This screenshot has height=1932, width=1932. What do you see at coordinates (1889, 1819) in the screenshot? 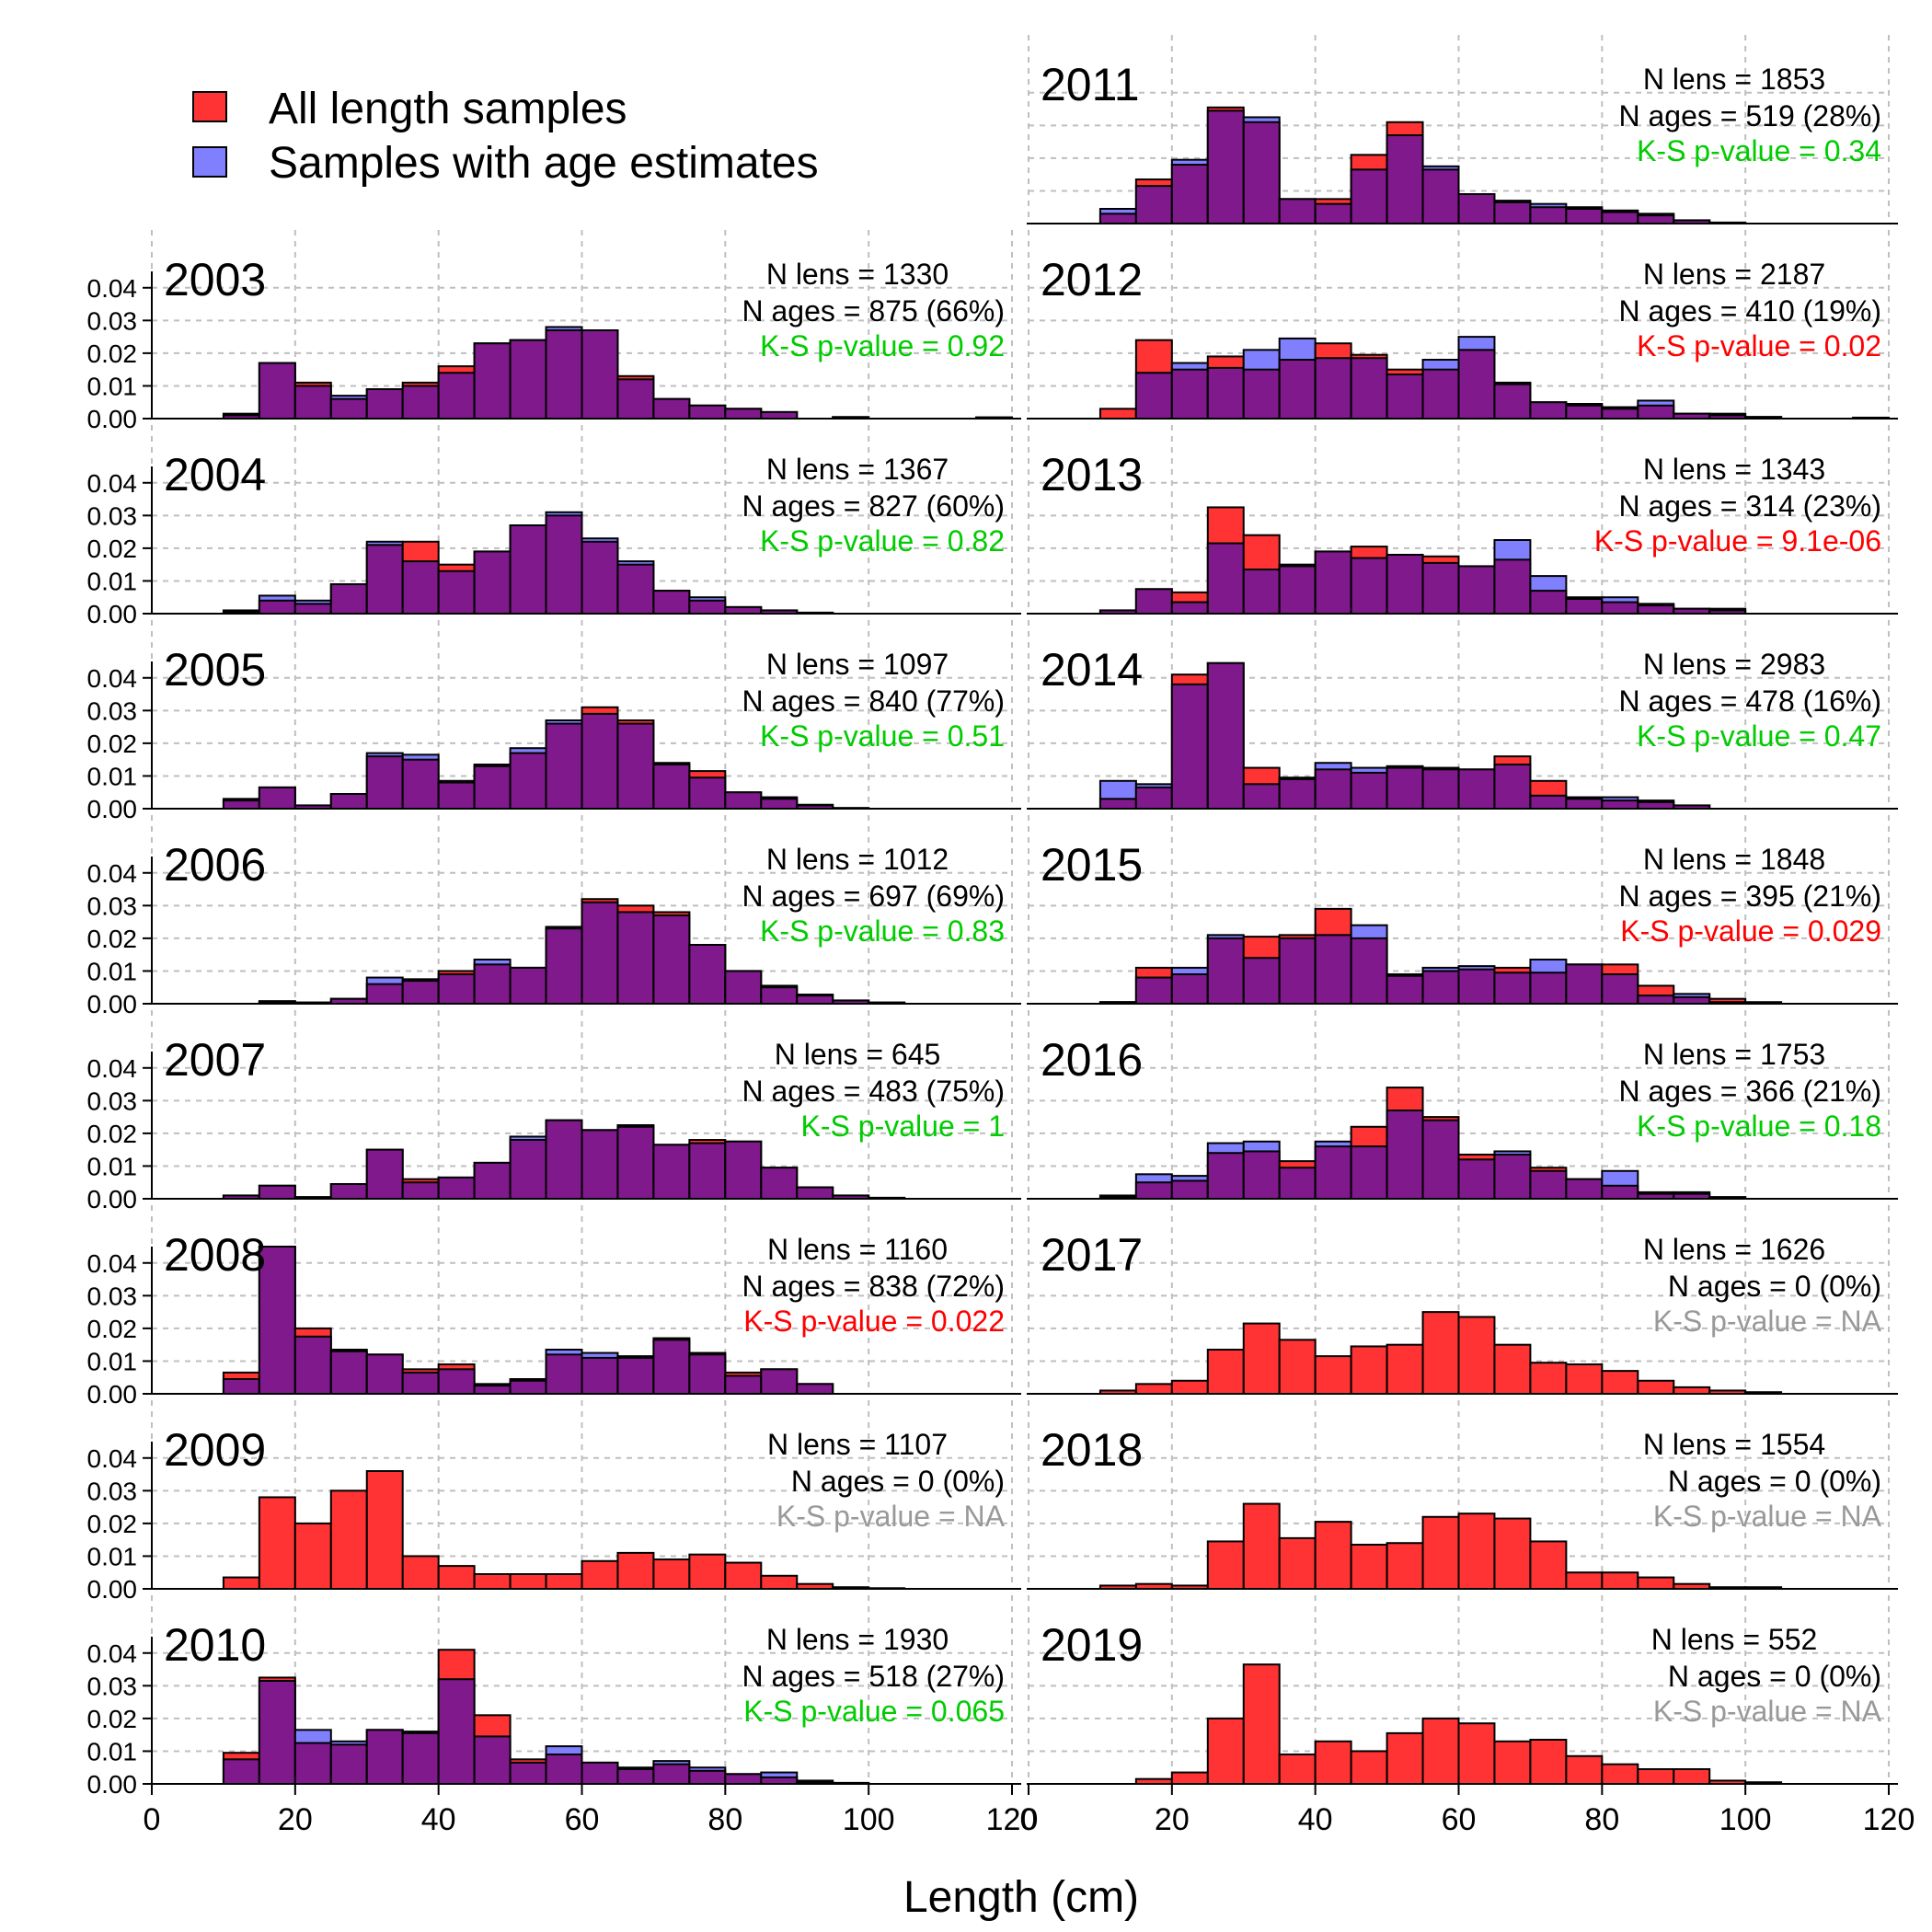
I see `x-tick-label: 120` at bounding box center [1889, 1819].